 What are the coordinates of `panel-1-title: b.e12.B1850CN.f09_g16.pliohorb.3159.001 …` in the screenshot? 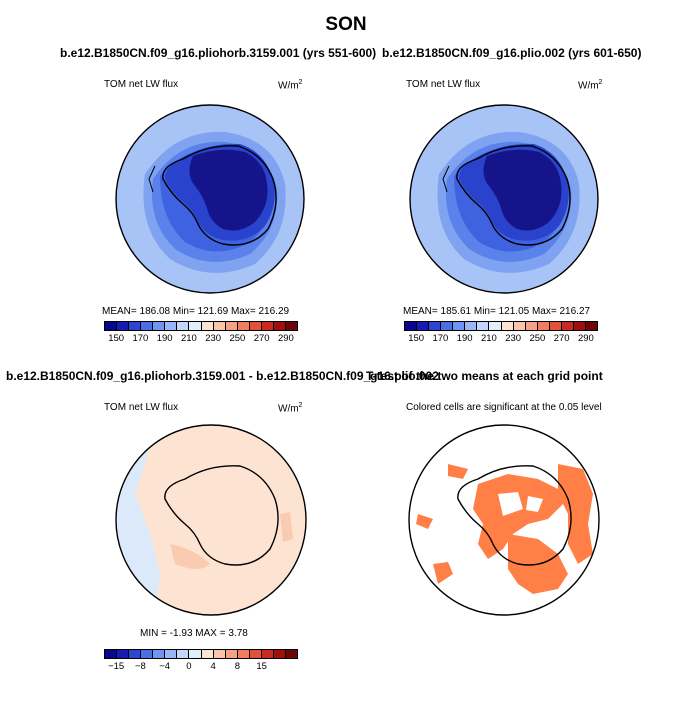 It's located at (218, 53).